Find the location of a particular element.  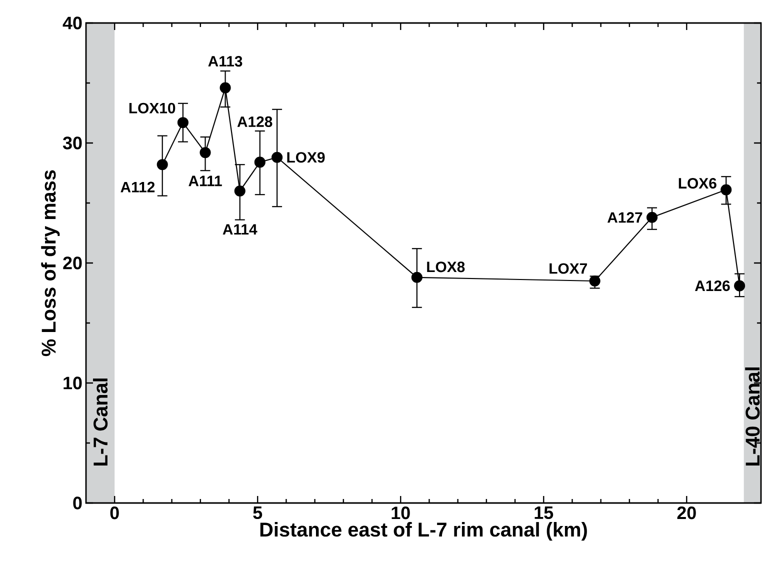

band-label: L-40 Canal is located at coordinates (752, 416).